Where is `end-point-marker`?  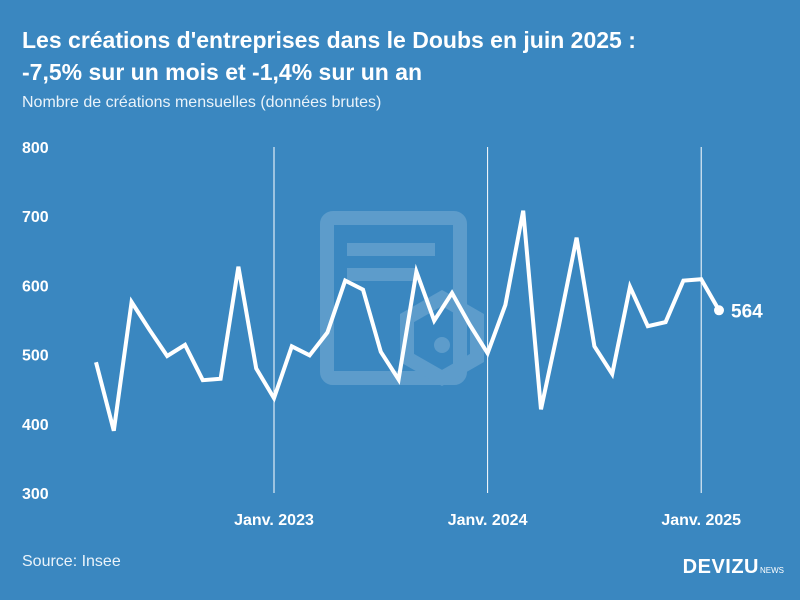 end-point-marker is located at coordinates (719, 310).